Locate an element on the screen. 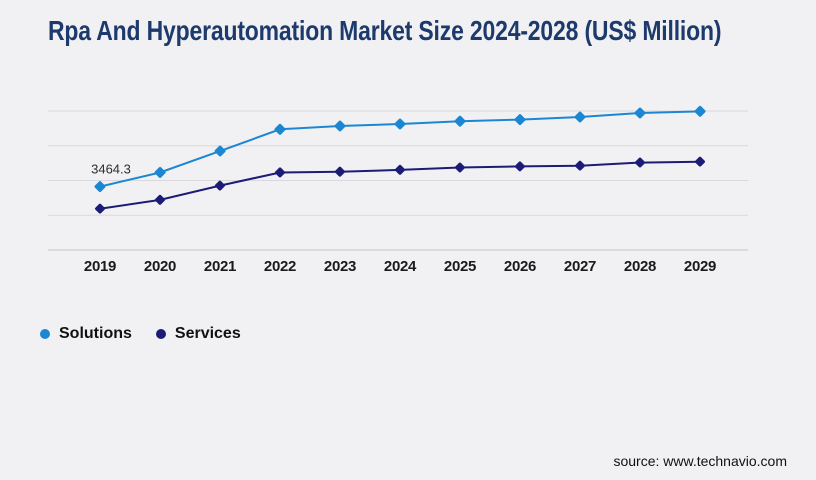 Image resolution: width=816 pixels, height=480 pixels. legend-item-solutions: Solutions is located at coordinates (86, 334).